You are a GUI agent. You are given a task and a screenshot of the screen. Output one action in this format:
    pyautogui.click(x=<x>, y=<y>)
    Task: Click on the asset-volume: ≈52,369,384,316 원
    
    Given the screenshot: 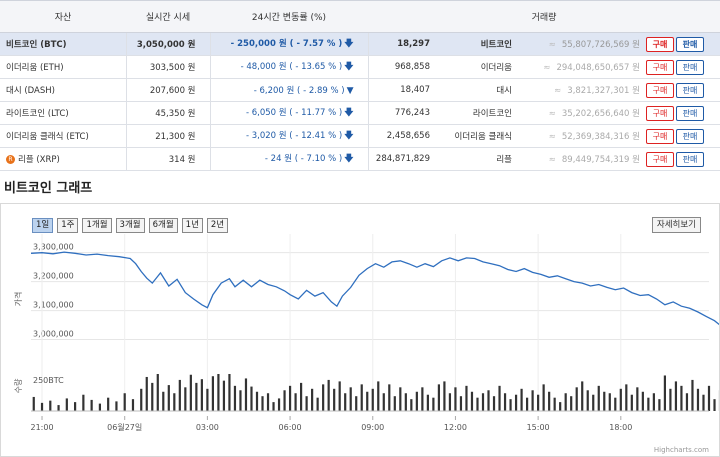 What is the action you would take?
    pyautogui.click(x=582, y=136)
    